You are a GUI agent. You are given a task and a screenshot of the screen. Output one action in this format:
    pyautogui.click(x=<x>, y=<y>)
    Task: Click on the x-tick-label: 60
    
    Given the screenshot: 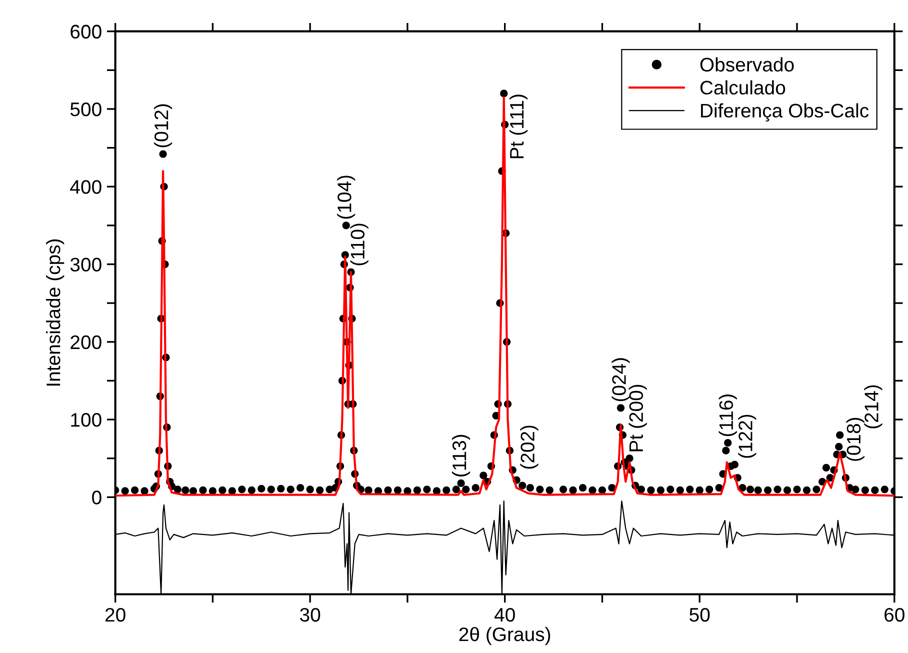 What is the action you would take?
    pyautogui.click(x=894, y=615)
    